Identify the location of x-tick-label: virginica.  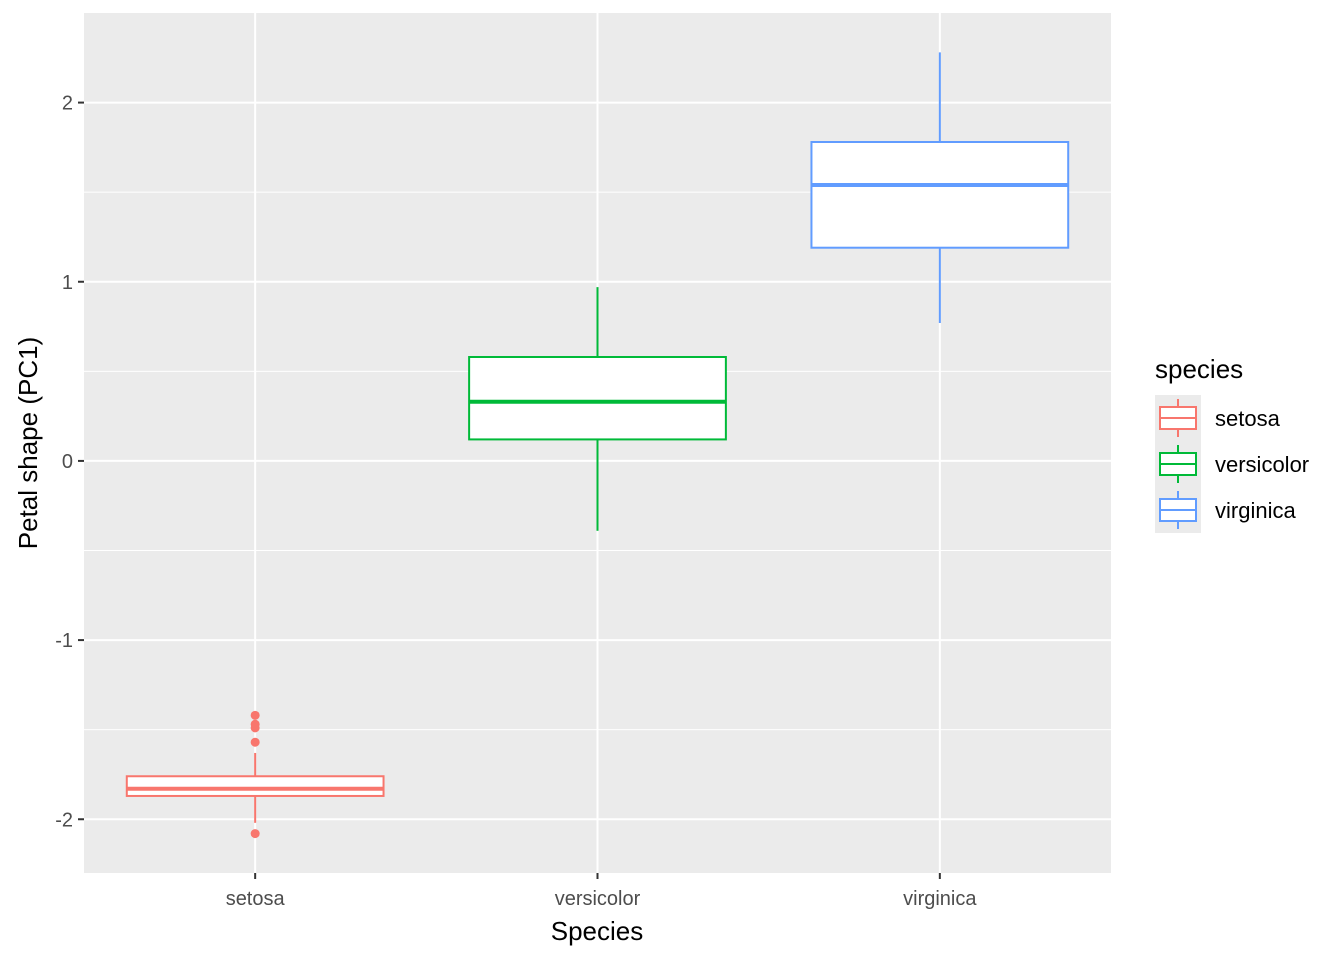
(940, 899).